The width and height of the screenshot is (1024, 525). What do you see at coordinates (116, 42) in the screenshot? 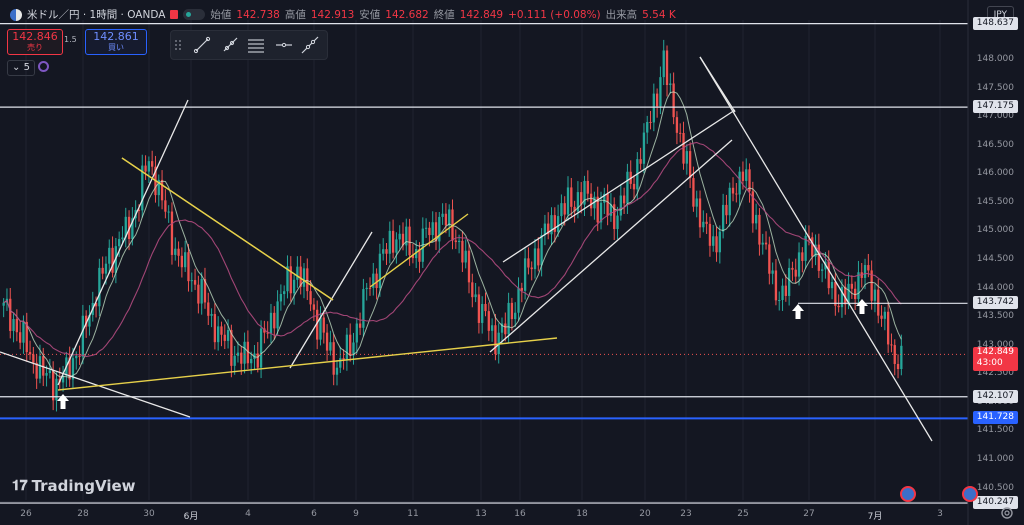
I see `buy-button: 142.861 買い` at bounding box center [116, 42].